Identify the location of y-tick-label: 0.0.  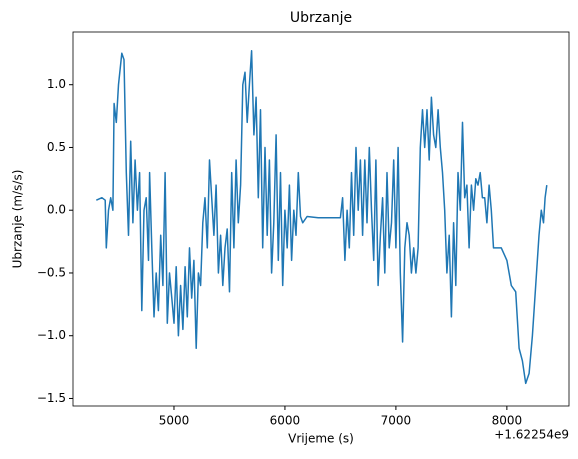
(56, 210).